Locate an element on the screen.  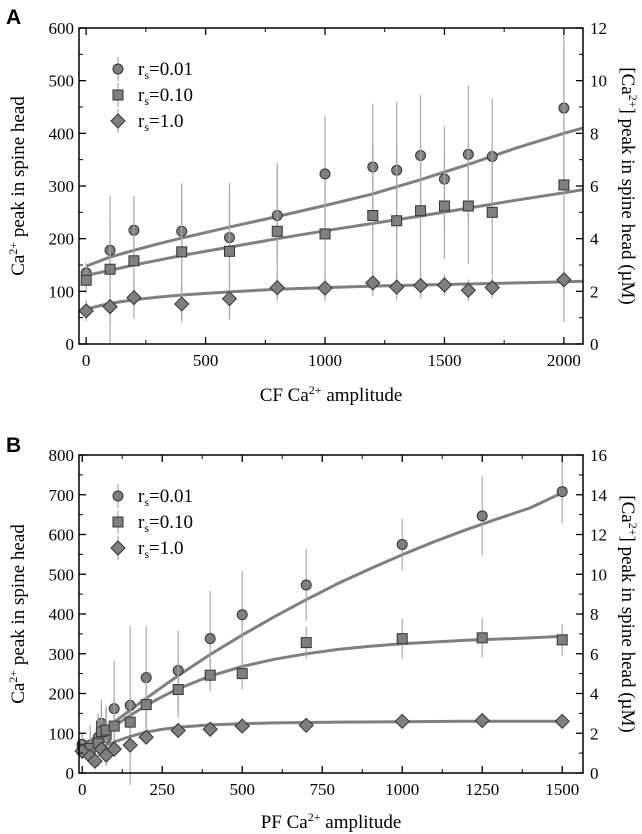
x-tick-label: 1000 is located at coordinates (325, 360).